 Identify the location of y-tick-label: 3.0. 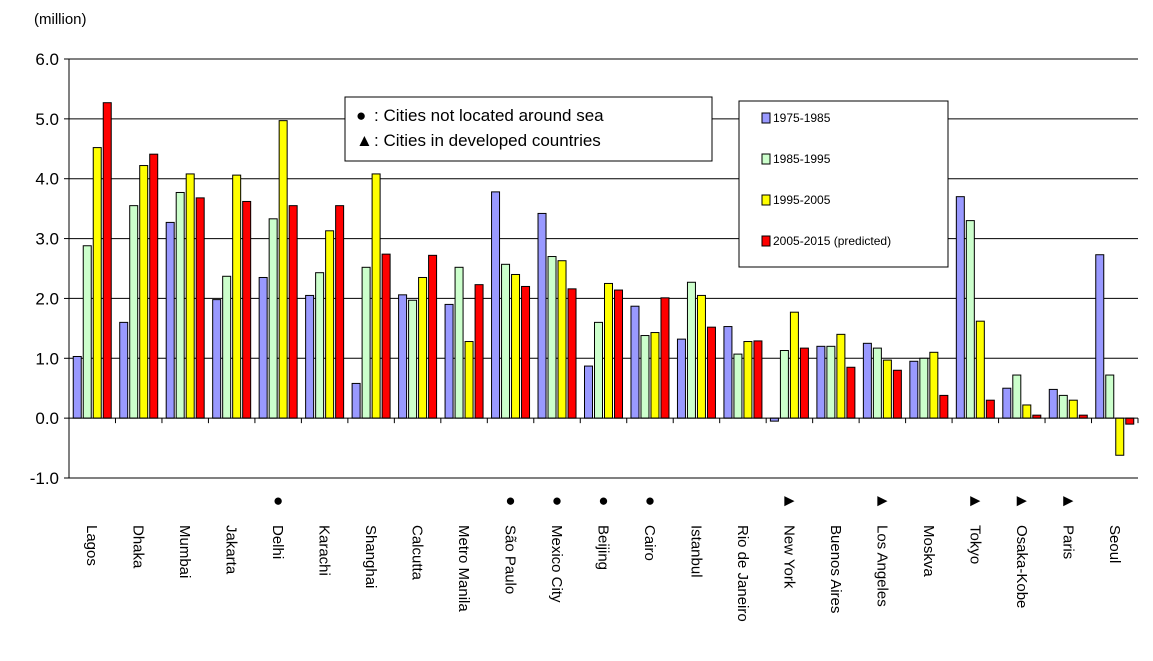
(47, 239).